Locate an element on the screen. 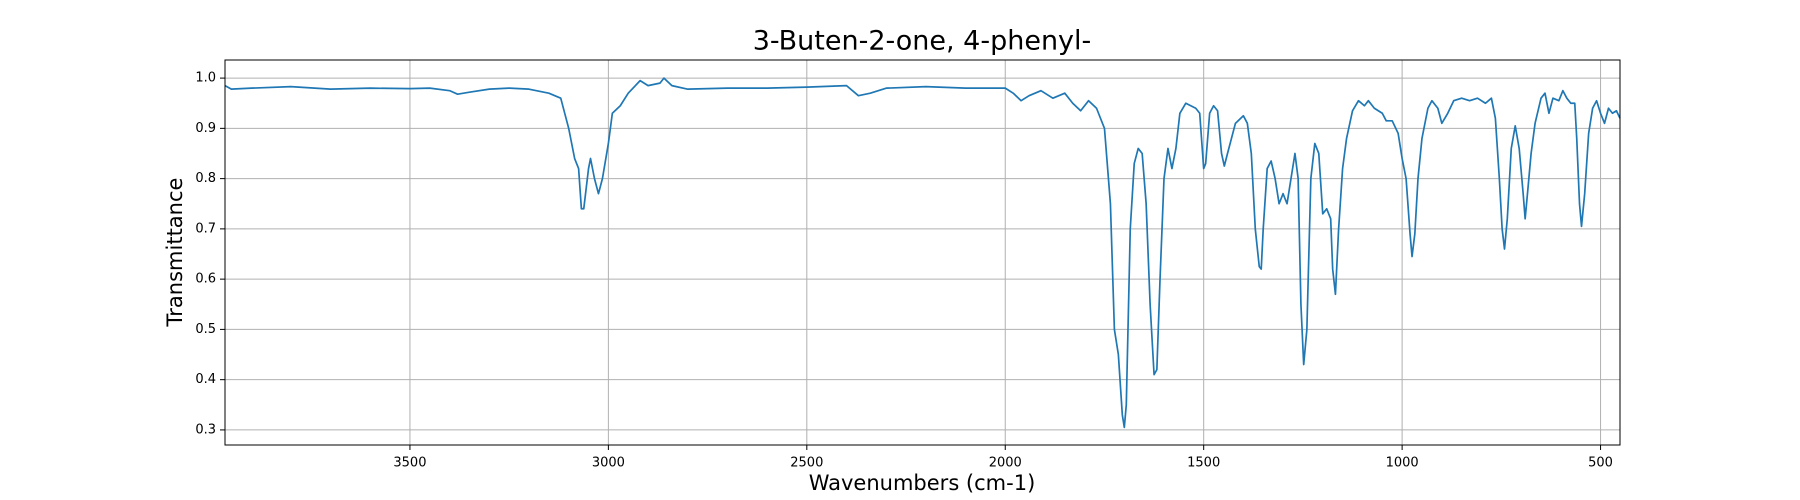  x-tick-label: 500 is located at coordinates (1600, 463).